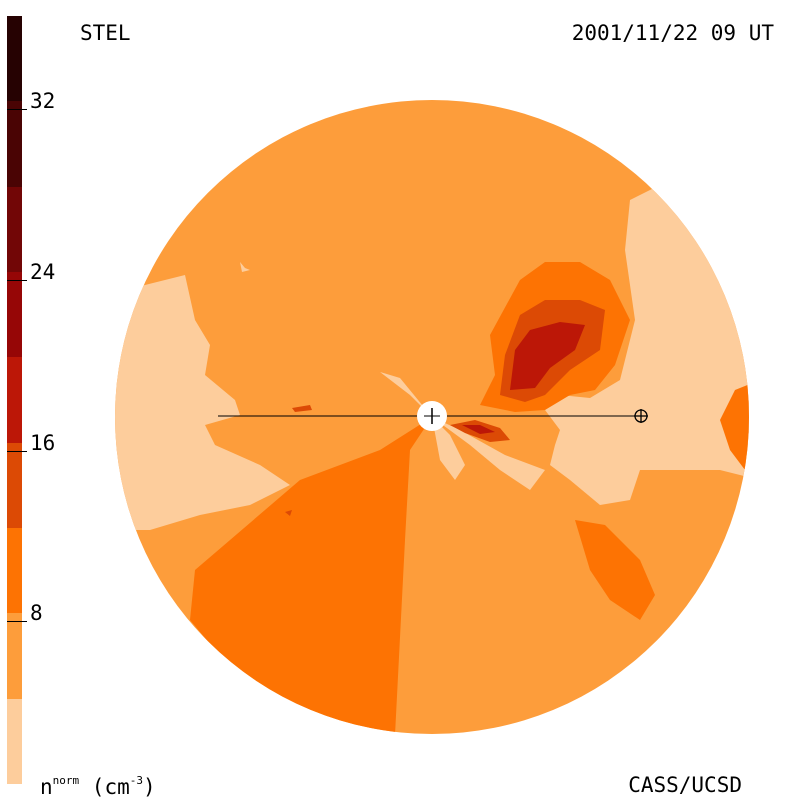 The image size is (800, 800). What do you see at coordinates (66, 780) in the screenshot?
I see `unit-sup: norm` at bounding box center [66, 780].